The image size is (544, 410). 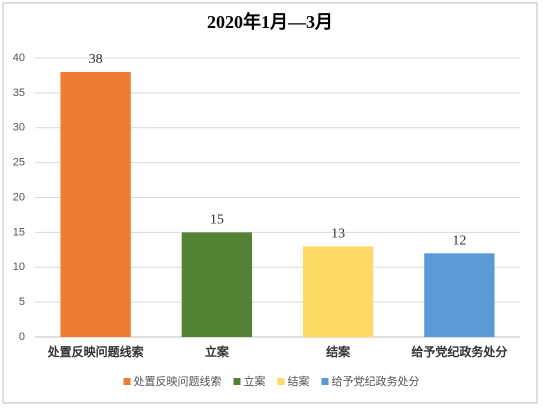 I want to click on y-tick-label: 40, so click(x=19, y=58).